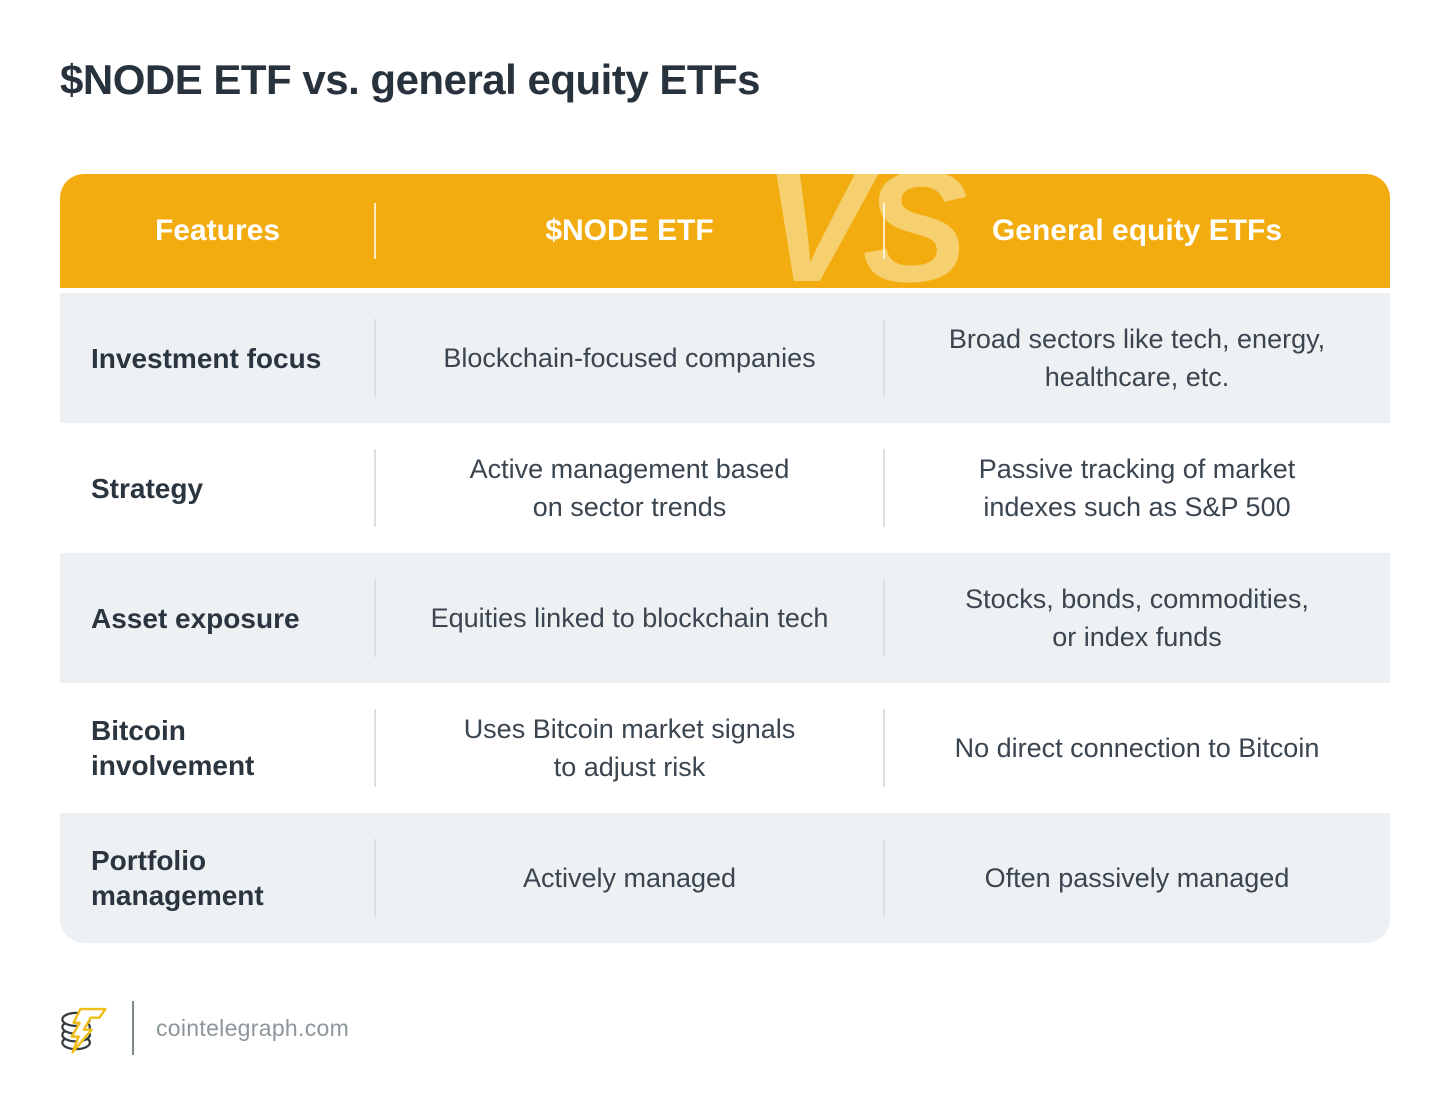 This screenshot has height=1109, width=1450. Describe the element at coordinates (253, 1027) in the screenshot. I see `site-label: cointelegraph.com` at that location.